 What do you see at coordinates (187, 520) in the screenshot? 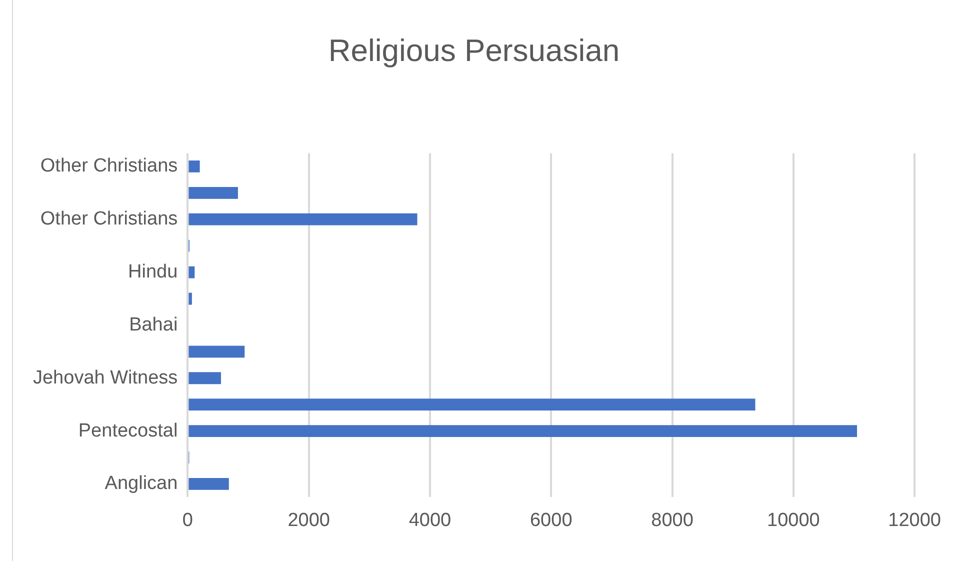
I see `x-tick-label: 0` at bounding box center [187, 520].